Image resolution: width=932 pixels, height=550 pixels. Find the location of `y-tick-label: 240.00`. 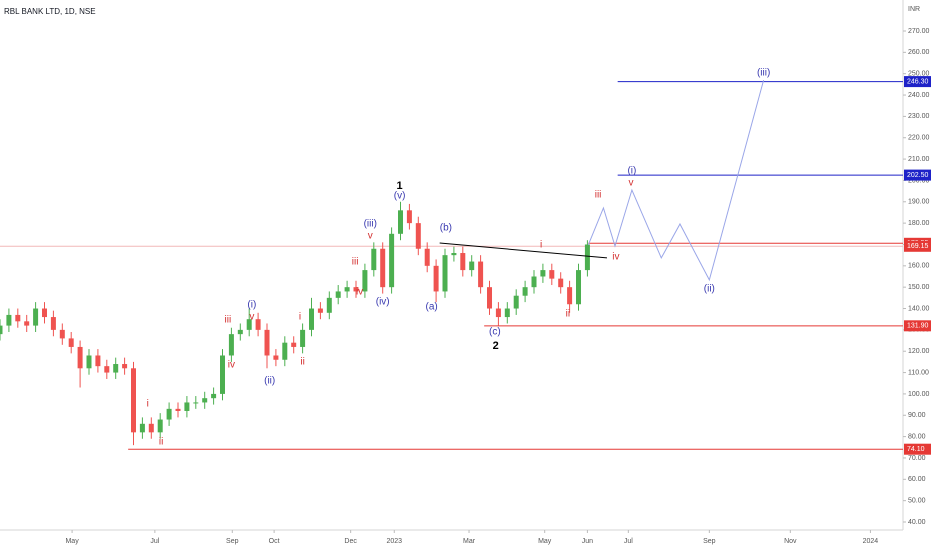

y-tick-label: 240.00 is located at coordinates (919, 95).